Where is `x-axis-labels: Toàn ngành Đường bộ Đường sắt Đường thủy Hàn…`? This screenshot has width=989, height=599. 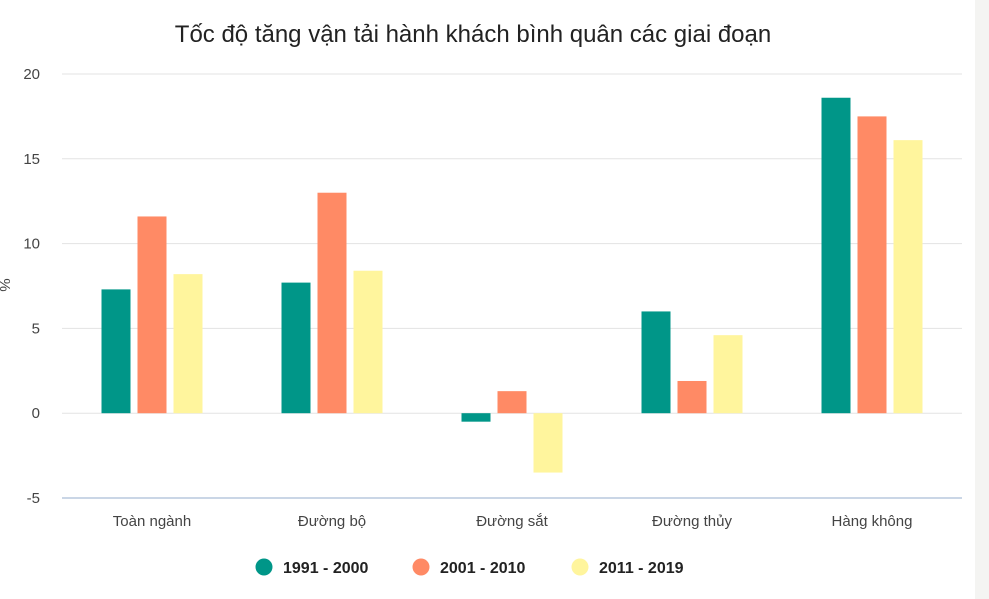 x-axis-labels: Toàn ngành Đường bộ Đường sắt Đường thủy Hàn… is located at coordinates (513, 521).